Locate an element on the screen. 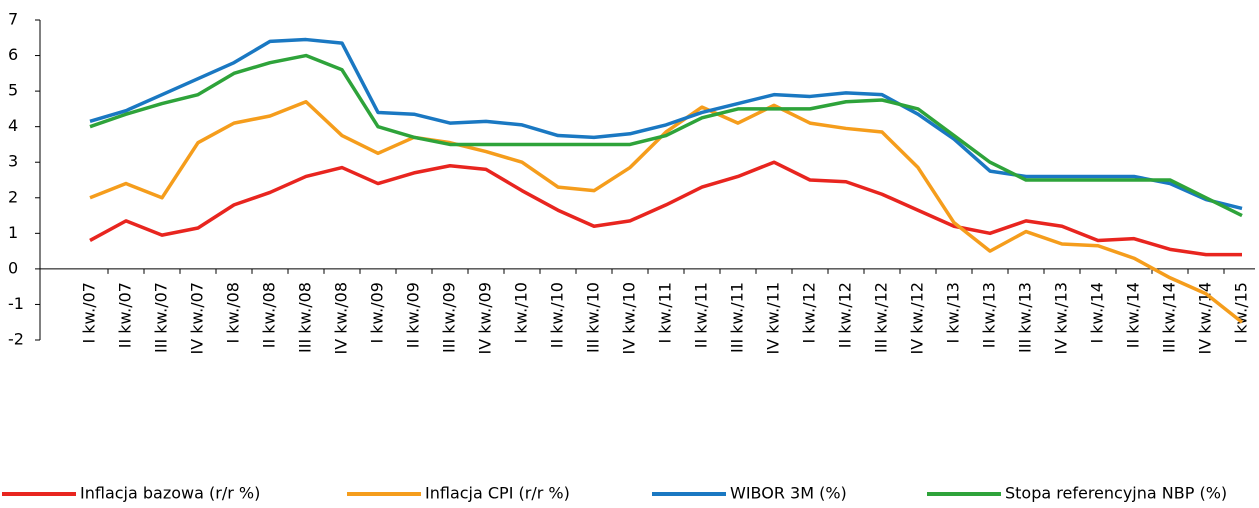 Image resolution: width=1259 pixels, height=508 pixels. y-tick-label: 3 is located at coordinates (13, 161).